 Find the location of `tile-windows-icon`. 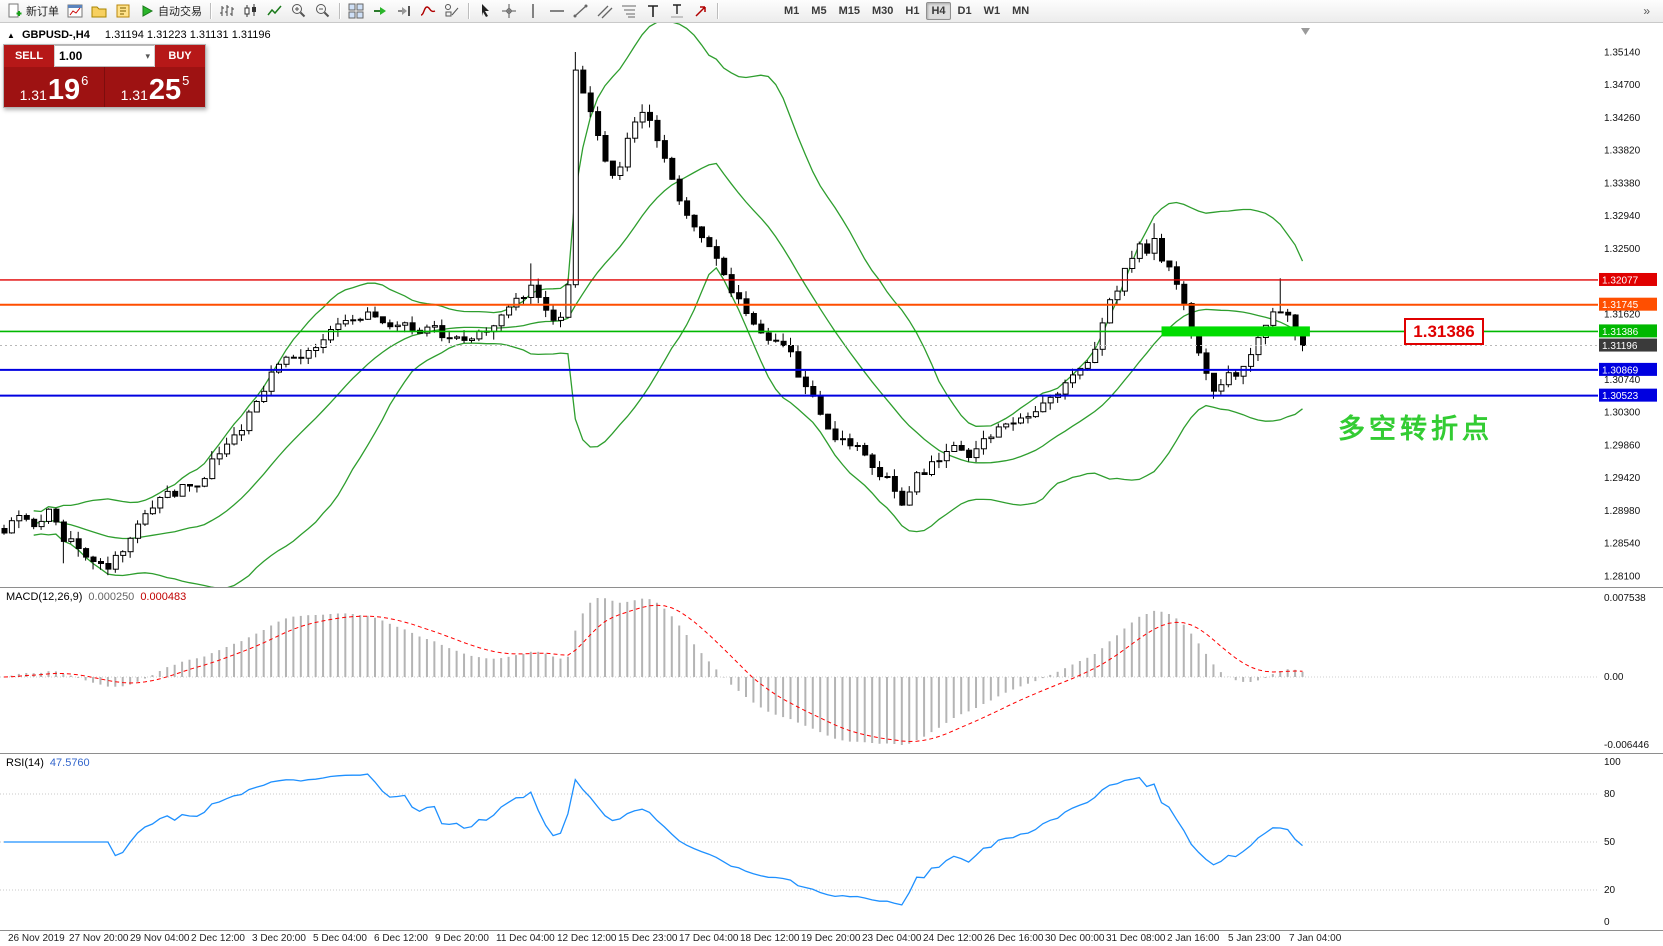

tile-windows-icon is located at coordinates (356, 11).